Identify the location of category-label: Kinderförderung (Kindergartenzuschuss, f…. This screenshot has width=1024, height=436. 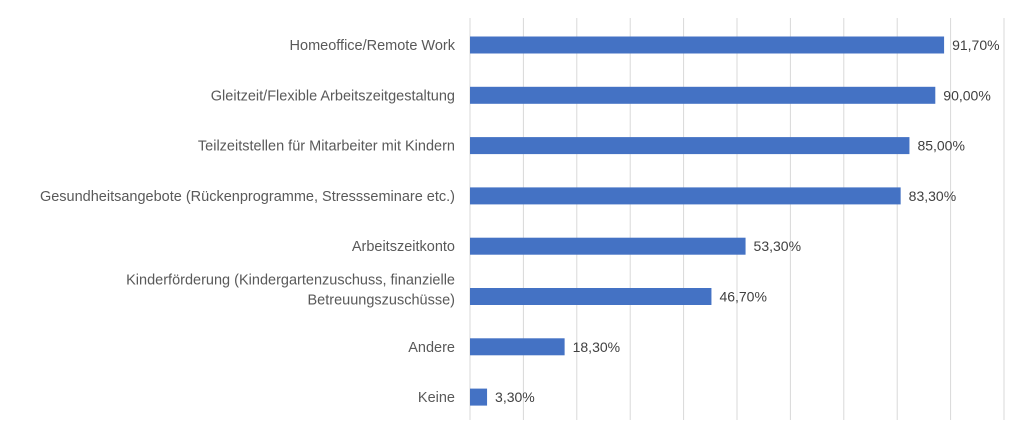
(290, 281).